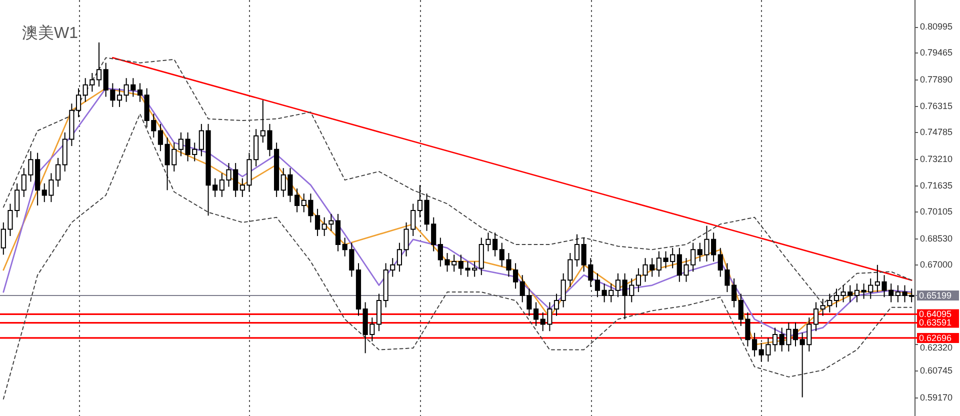 This screenshot has width=960, height=416. Describe the element at coordinates (935, 295) in the screenshot. I see `ref-line-label: 0.65199` at that location.